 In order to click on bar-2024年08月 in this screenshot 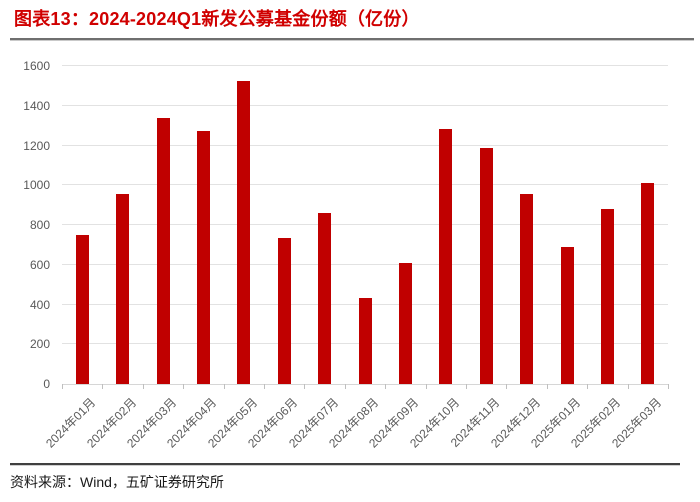, I will do `click(365, 340)`.